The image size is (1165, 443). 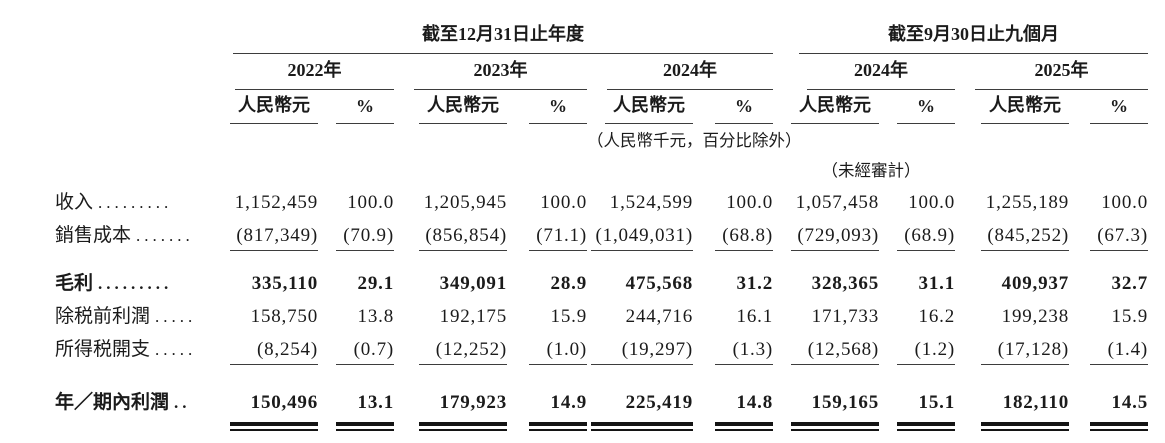 What do you see at coordinates (314, 73) in the screenshot?
I see `year-header-2022: 2022年` at bounding box center [314, 73].